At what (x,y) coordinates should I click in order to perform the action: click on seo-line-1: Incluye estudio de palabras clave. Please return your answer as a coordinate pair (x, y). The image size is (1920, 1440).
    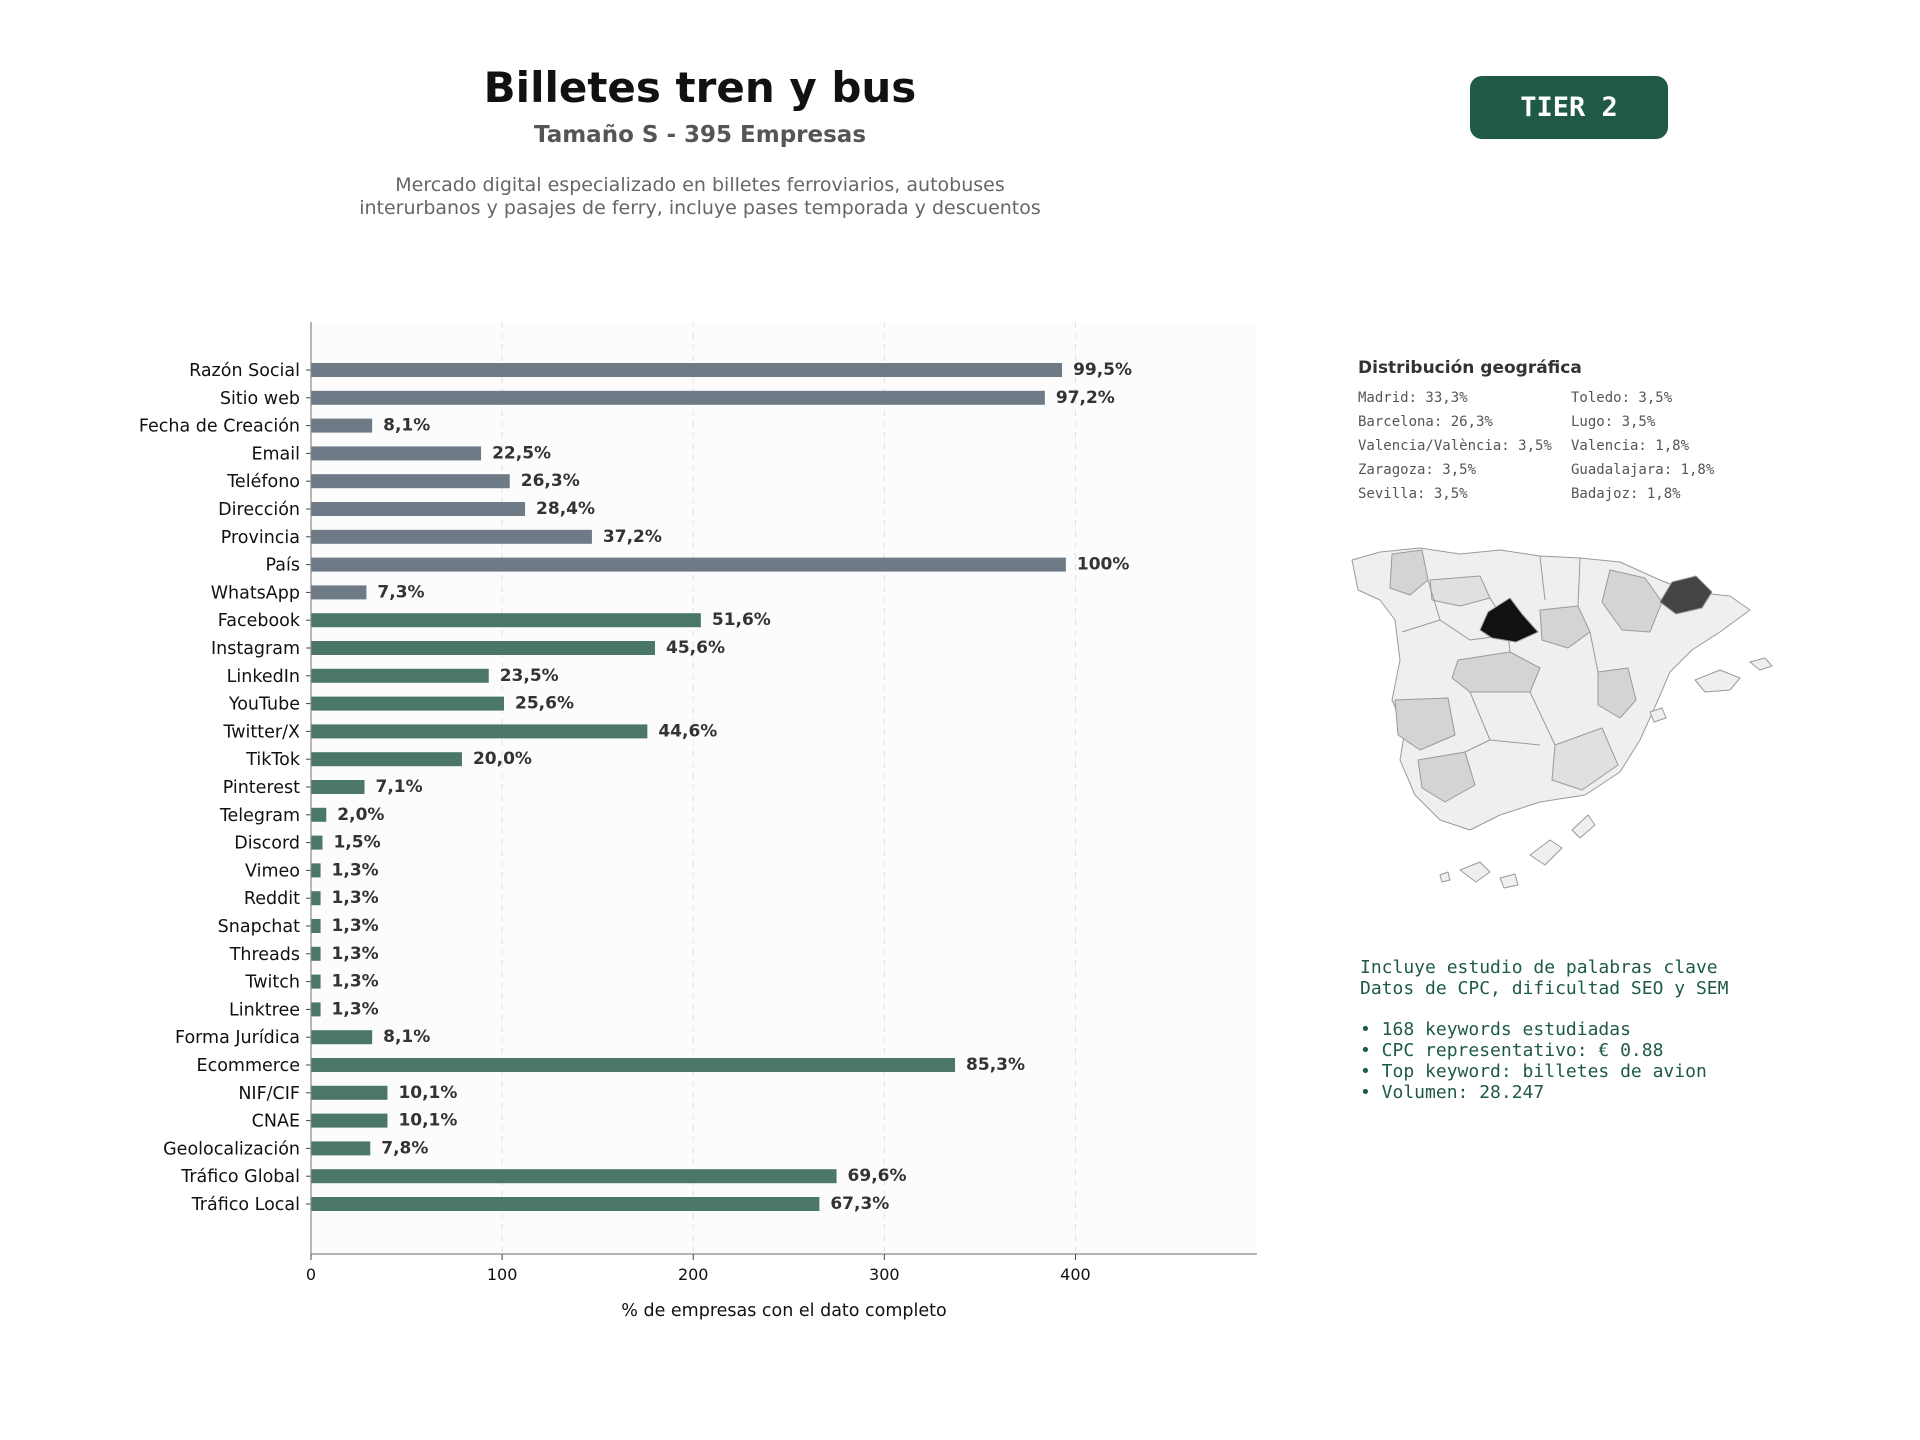
    Looking at the image, I should click on (1539, 967).